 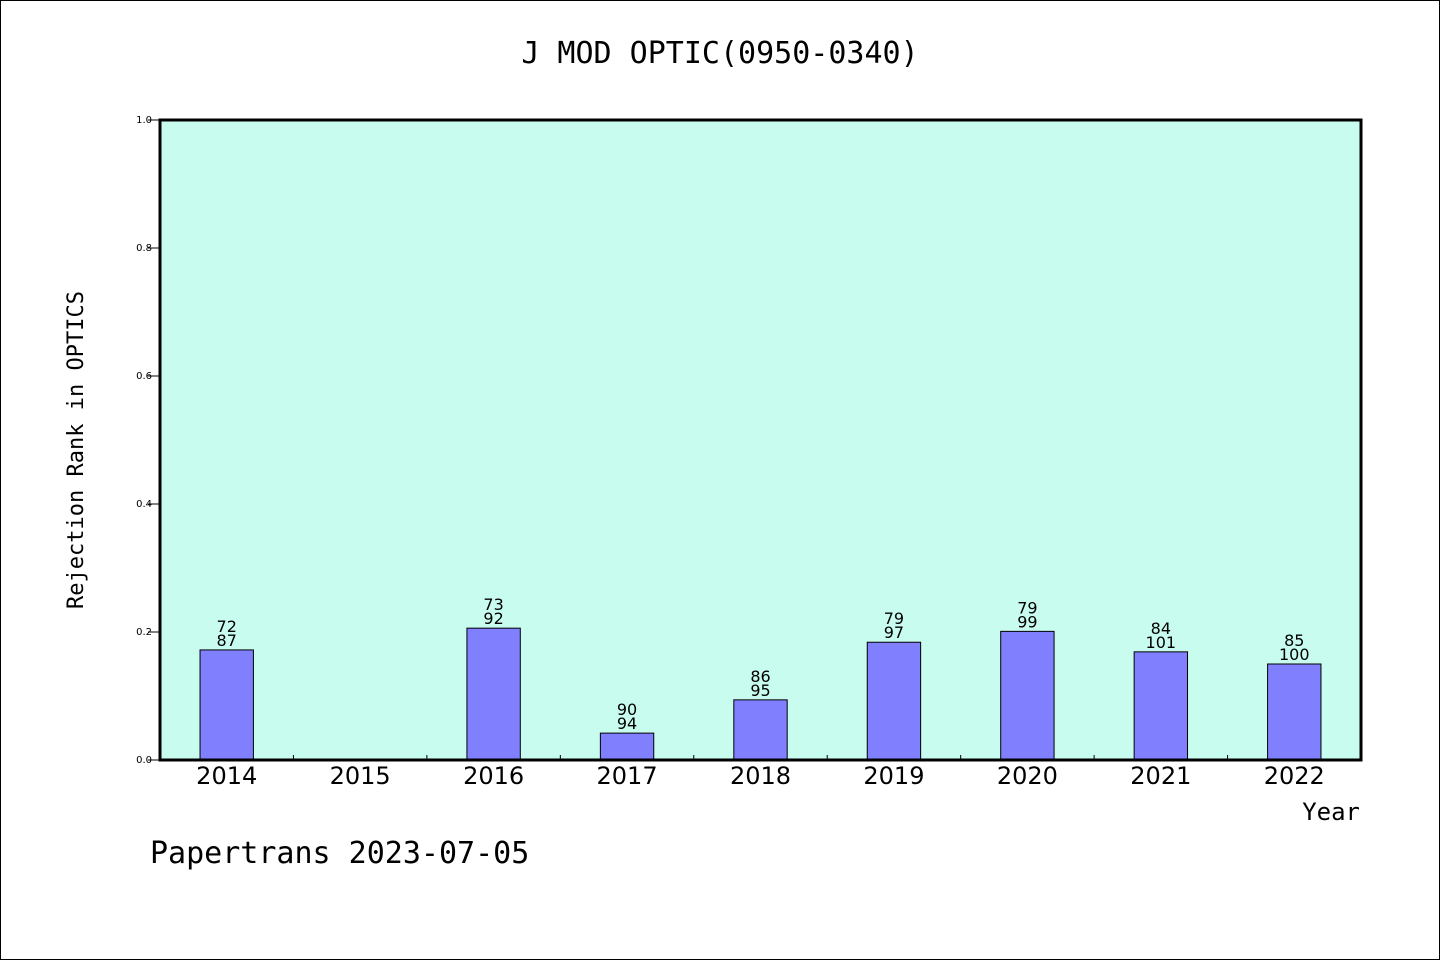 What do you see at coordinates (893, 776) in the screenshot?
I see `x-tick-label: 2019` at bounding box center [893, 776].